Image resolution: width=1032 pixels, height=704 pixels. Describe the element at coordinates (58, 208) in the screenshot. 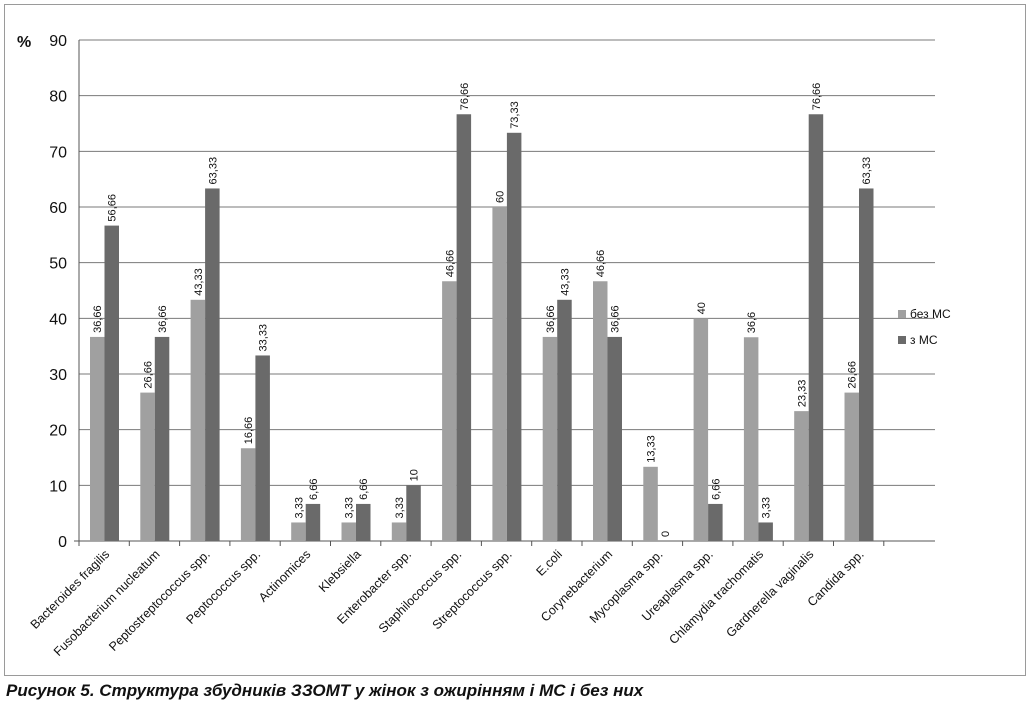

I see `y-tick-label: 60` at that location.